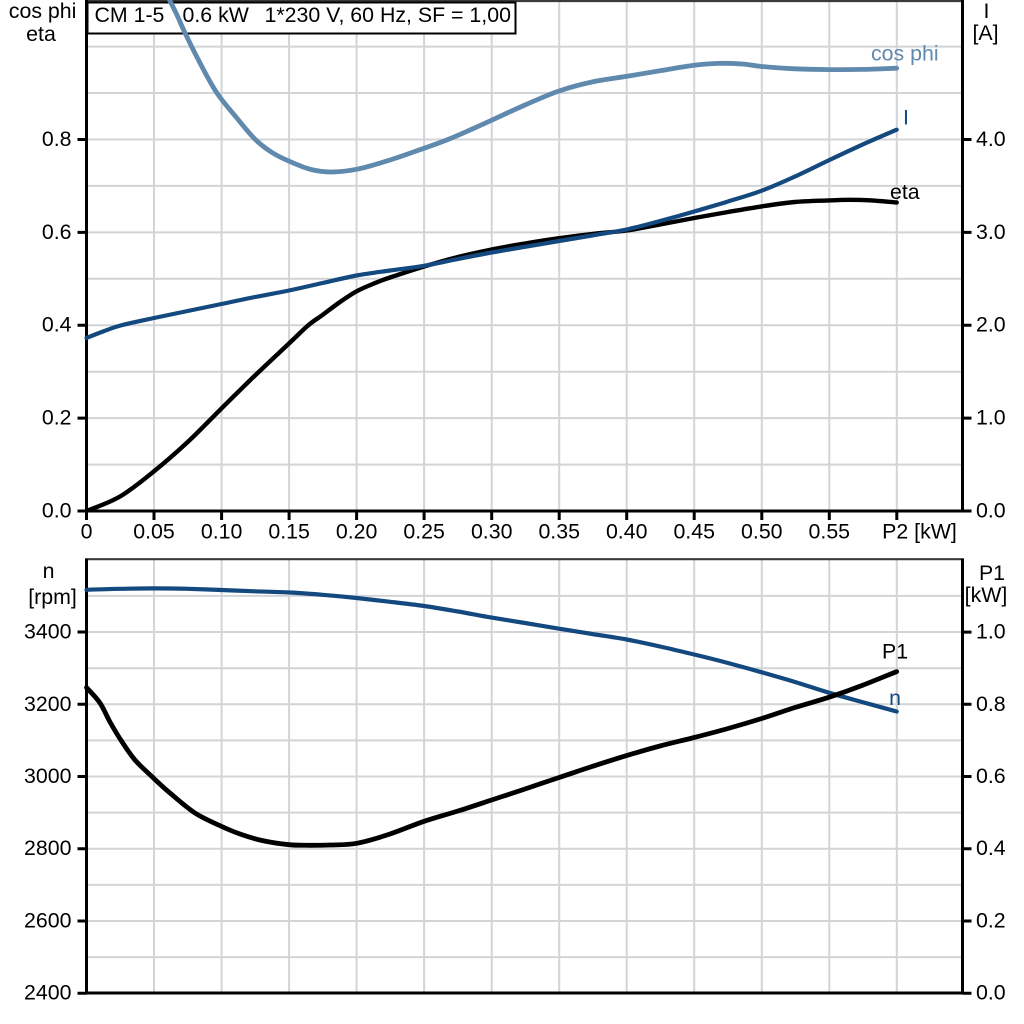 The width and height of the screenshot is (1024, 1024). I want to click on svg-text: 0.50, so click(762, 532).